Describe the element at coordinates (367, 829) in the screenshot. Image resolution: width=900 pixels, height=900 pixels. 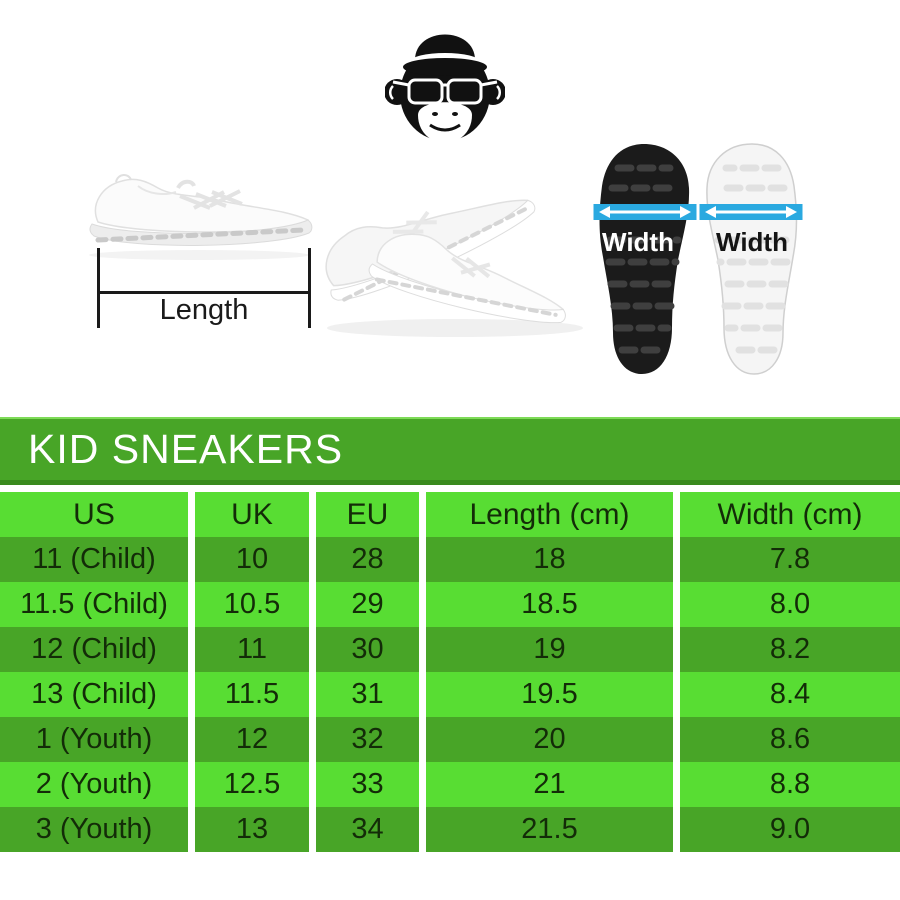
I see `table-cell: 34` at that location.